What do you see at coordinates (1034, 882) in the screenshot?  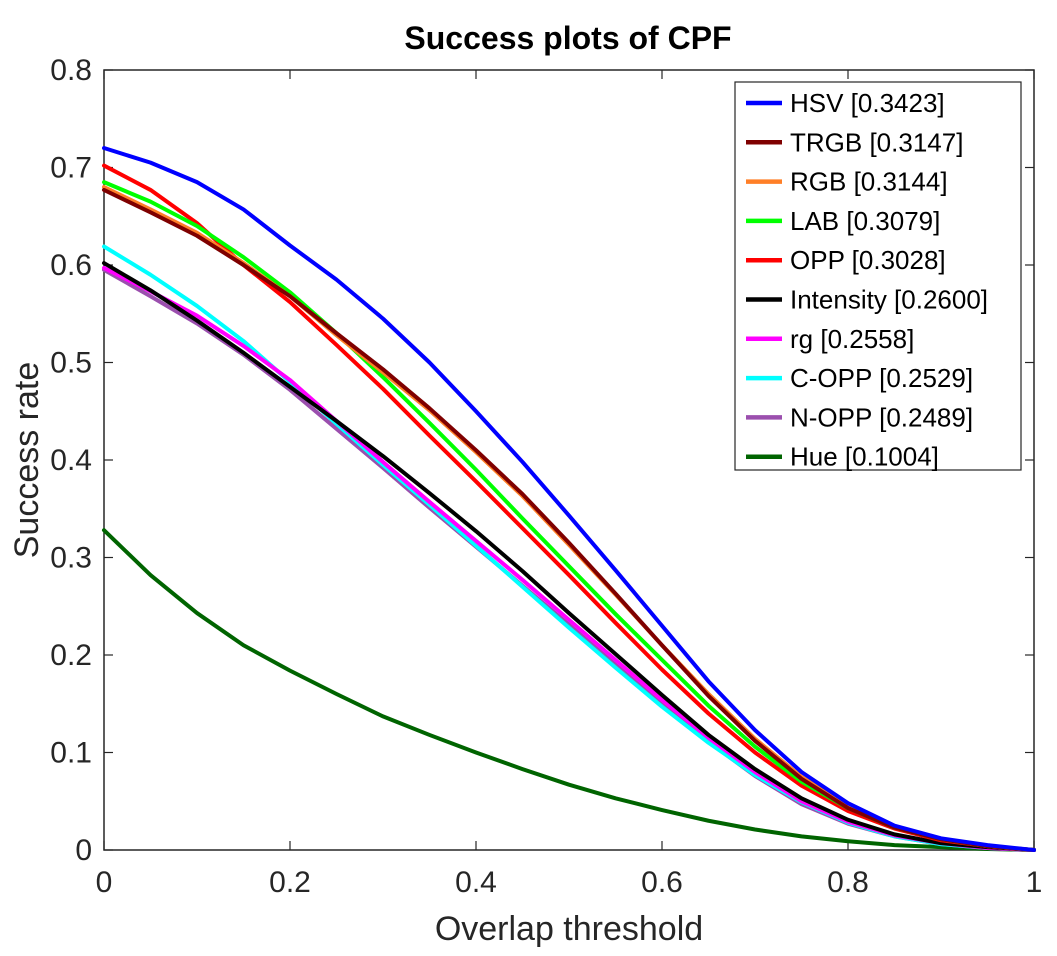 I see `x-tick-label: 1` at bounding box center [1034, 882].